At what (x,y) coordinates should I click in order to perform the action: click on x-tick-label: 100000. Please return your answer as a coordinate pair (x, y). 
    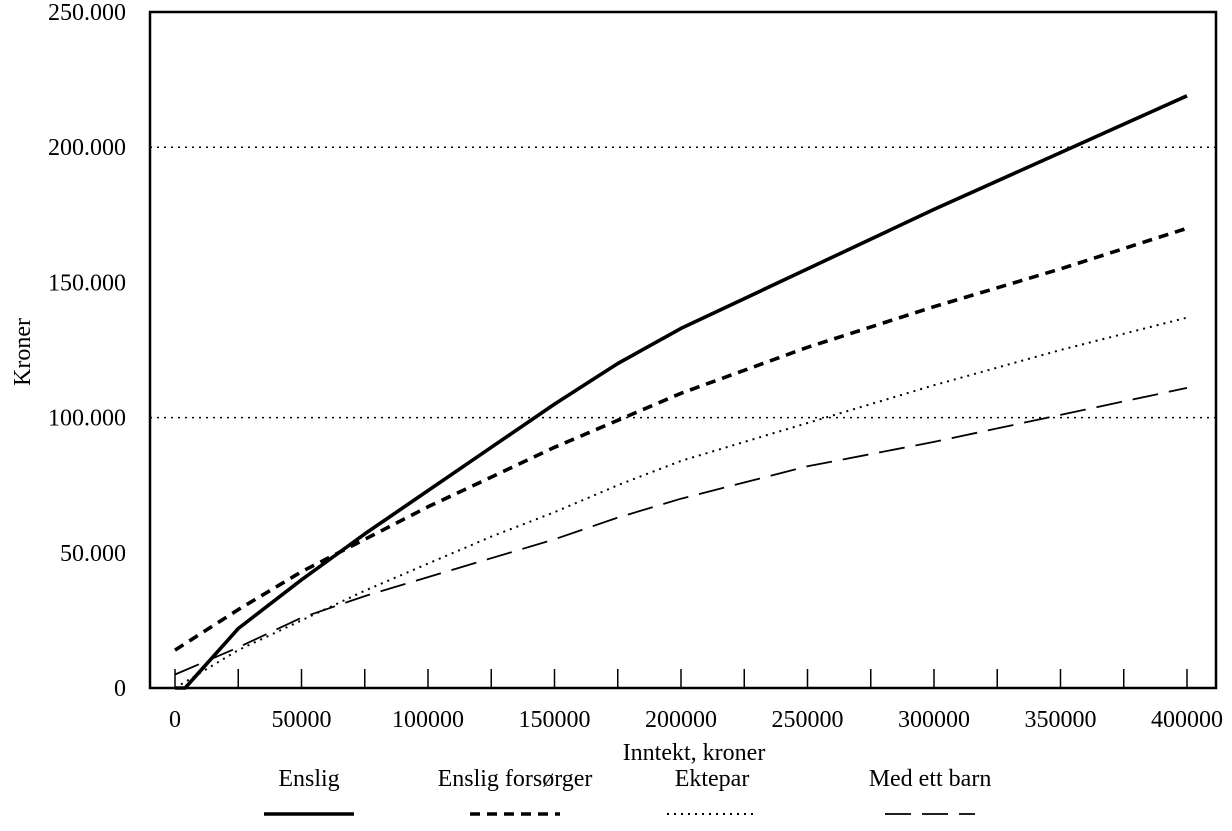
    Looking at the image, I should click on (428, 720).